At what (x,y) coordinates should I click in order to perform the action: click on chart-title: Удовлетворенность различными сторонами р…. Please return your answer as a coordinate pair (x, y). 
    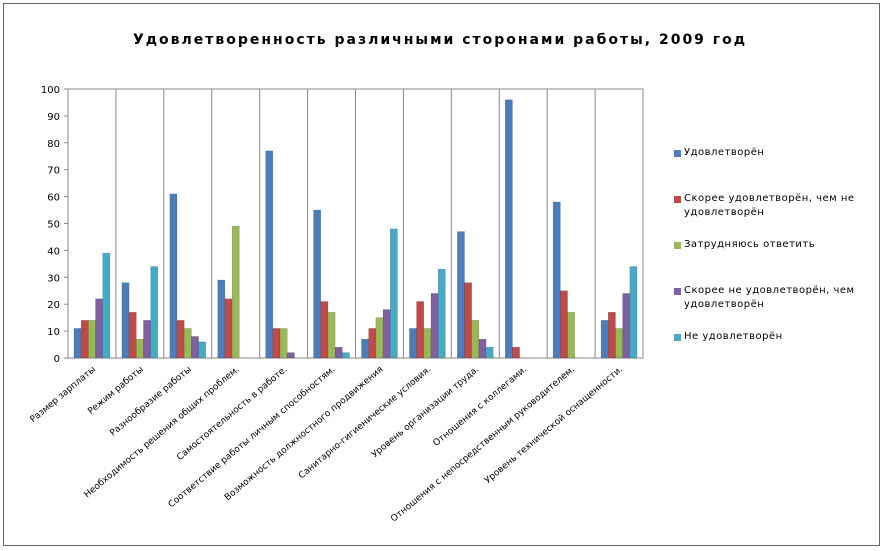
    Looking at the image, I should click on (440, 40).